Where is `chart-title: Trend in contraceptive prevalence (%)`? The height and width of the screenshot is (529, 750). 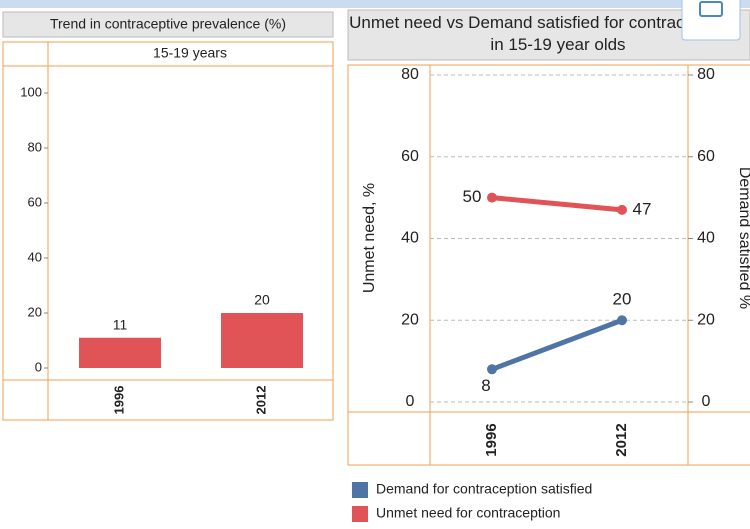
chart-title: Trend in contraceptive prevalence (%) is located at coordinates (168, 24).